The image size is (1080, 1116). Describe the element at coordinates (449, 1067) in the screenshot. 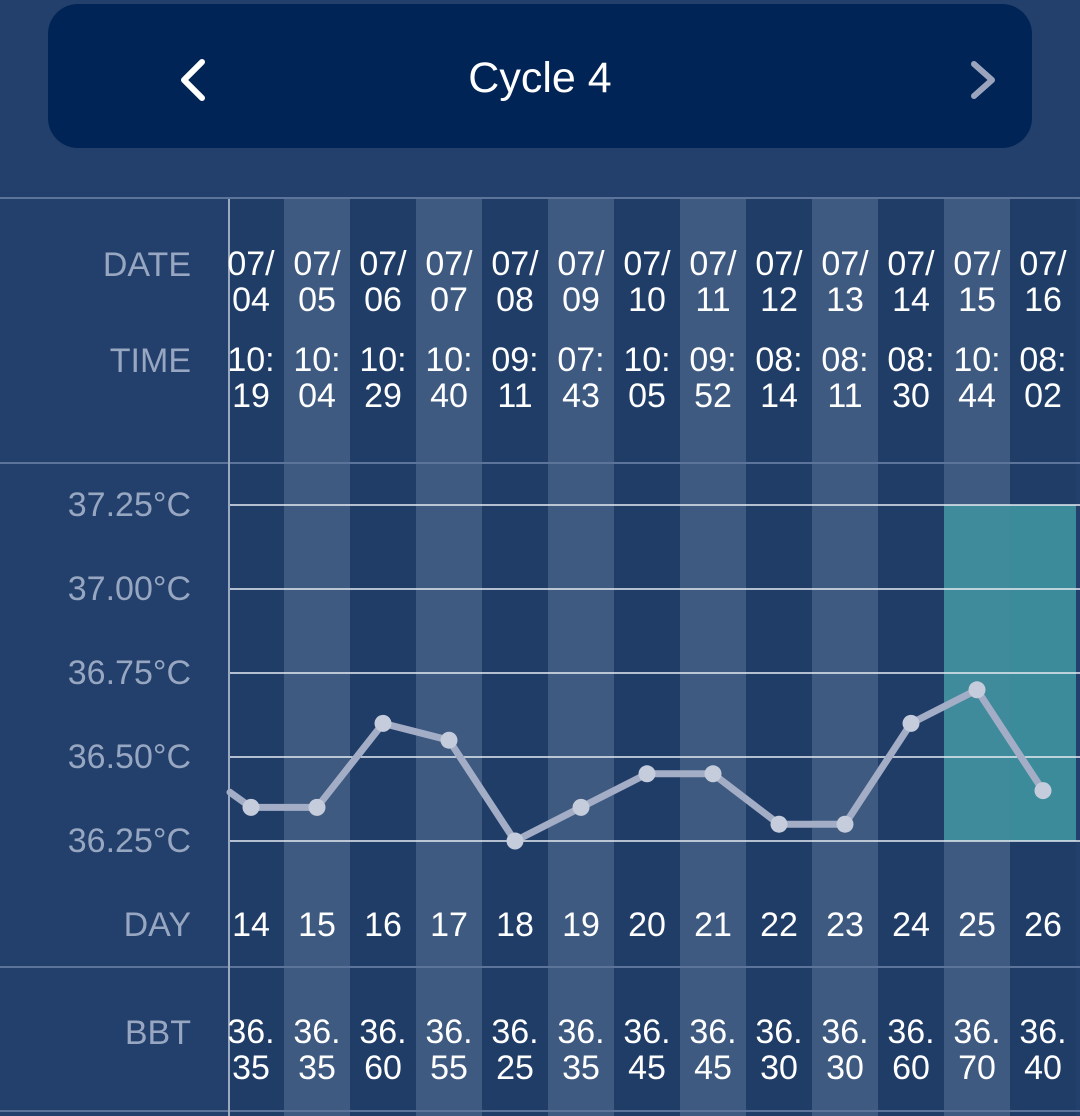

I see `bbt-cell-line: 55` at that location.